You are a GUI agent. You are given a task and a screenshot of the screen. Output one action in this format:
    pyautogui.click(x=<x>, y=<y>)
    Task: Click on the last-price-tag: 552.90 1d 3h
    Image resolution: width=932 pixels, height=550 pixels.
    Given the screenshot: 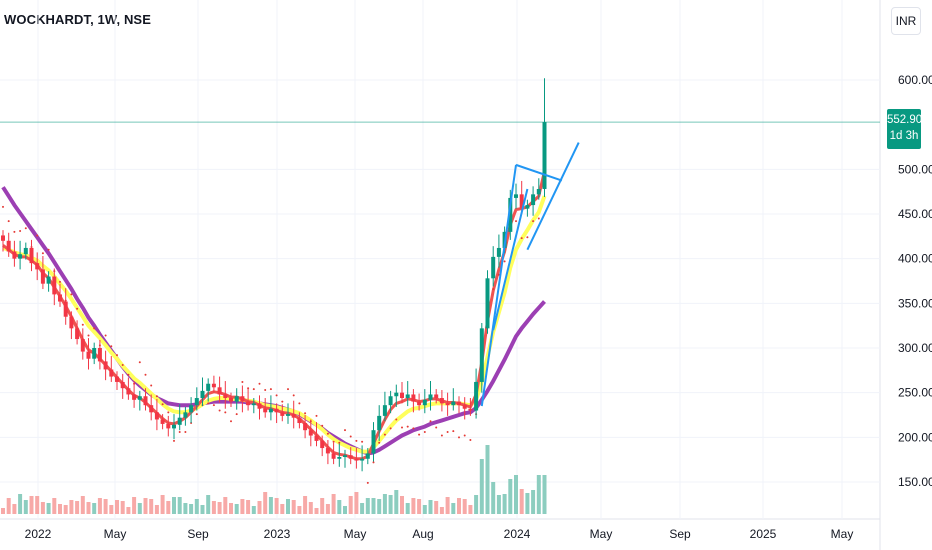 What is the action you would take?
    pyautogui.click(x=904, y=129)
    